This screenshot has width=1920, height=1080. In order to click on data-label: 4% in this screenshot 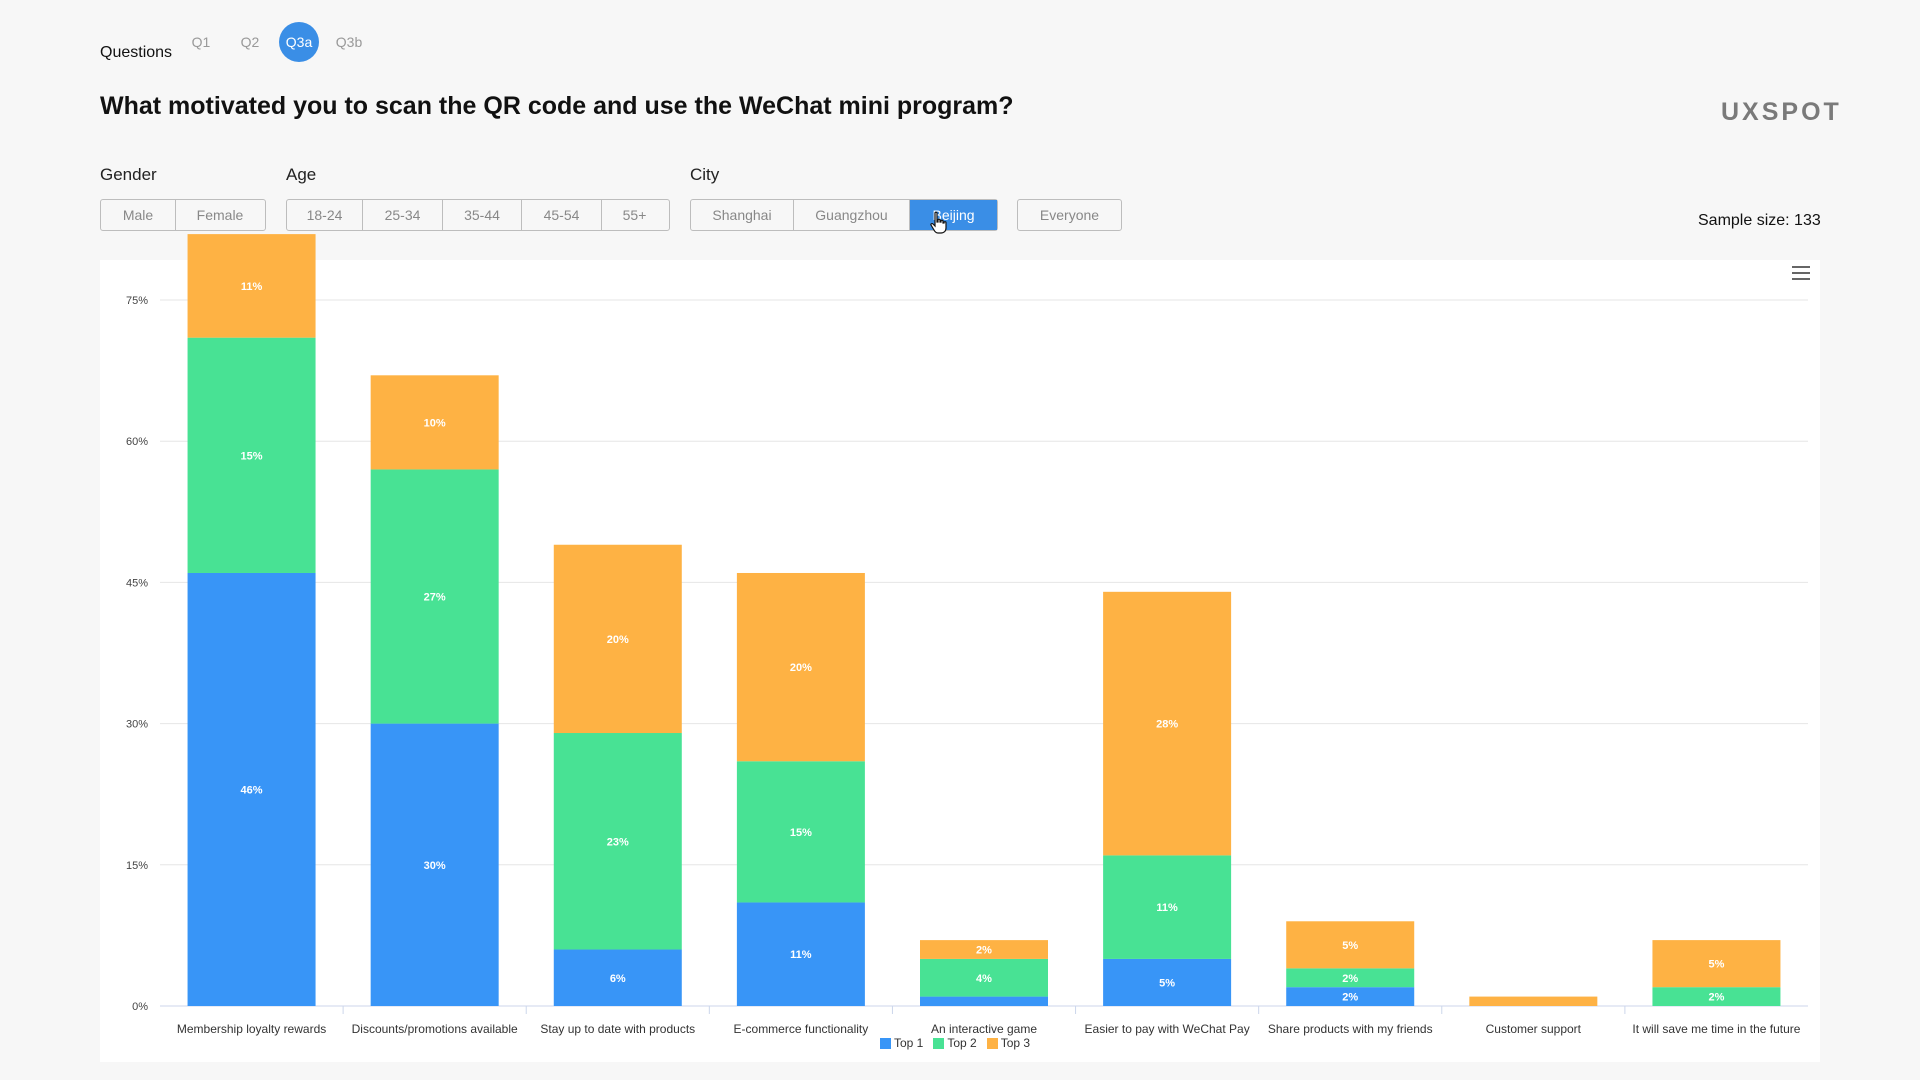, I will do `click(984, 979)`.